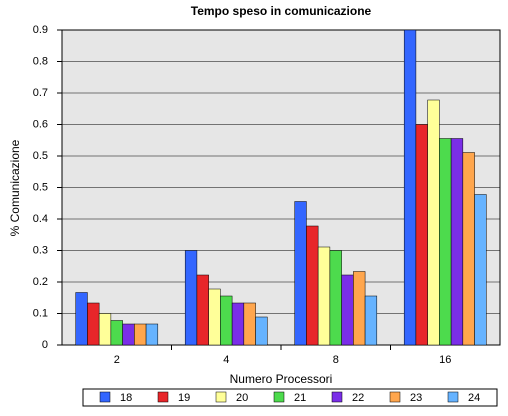 The image size is (508, 416). What do you see at coordinates (416, 398) in the screenshot?
I see `legend-label: 23` at bounding box center [416, 398].